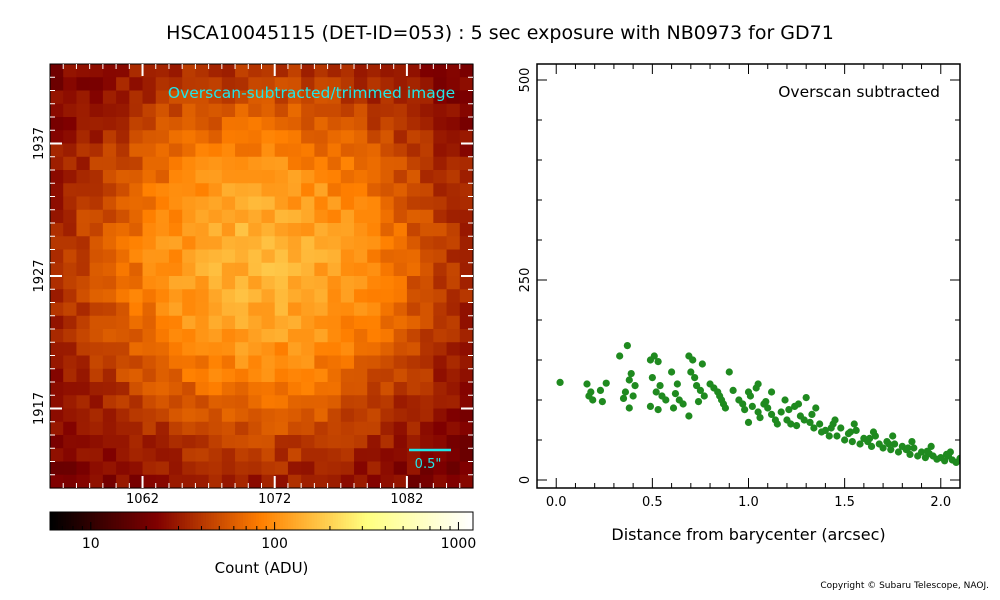 Image resolution: width=1000 pixels, height=600 pixels. I want to click on y-tick-label: 1917, so click(39, 408).